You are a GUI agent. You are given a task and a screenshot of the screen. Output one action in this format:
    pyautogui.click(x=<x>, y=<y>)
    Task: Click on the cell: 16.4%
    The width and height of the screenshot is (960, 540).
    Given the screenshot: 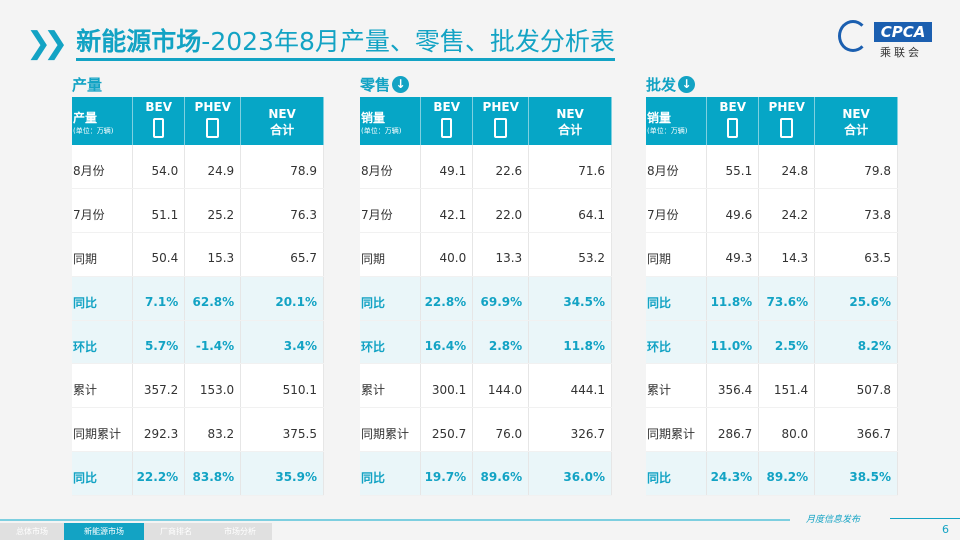 What is the action you would take?
    pyautogui.click(x=447, y=342)
    